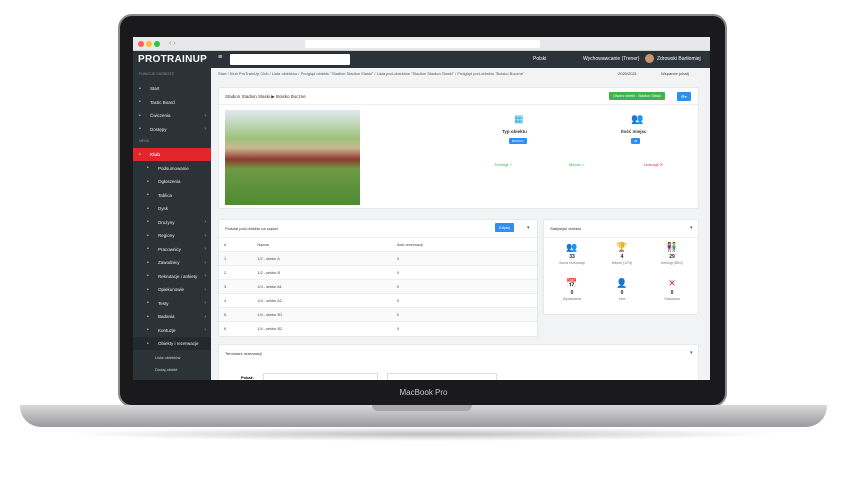 This screenshot has width=847, height=479. What do you see at coordinates (222, 73) in the screenshot?
I see `breadcrumb-item: Start` at bounding box center [222, 73].